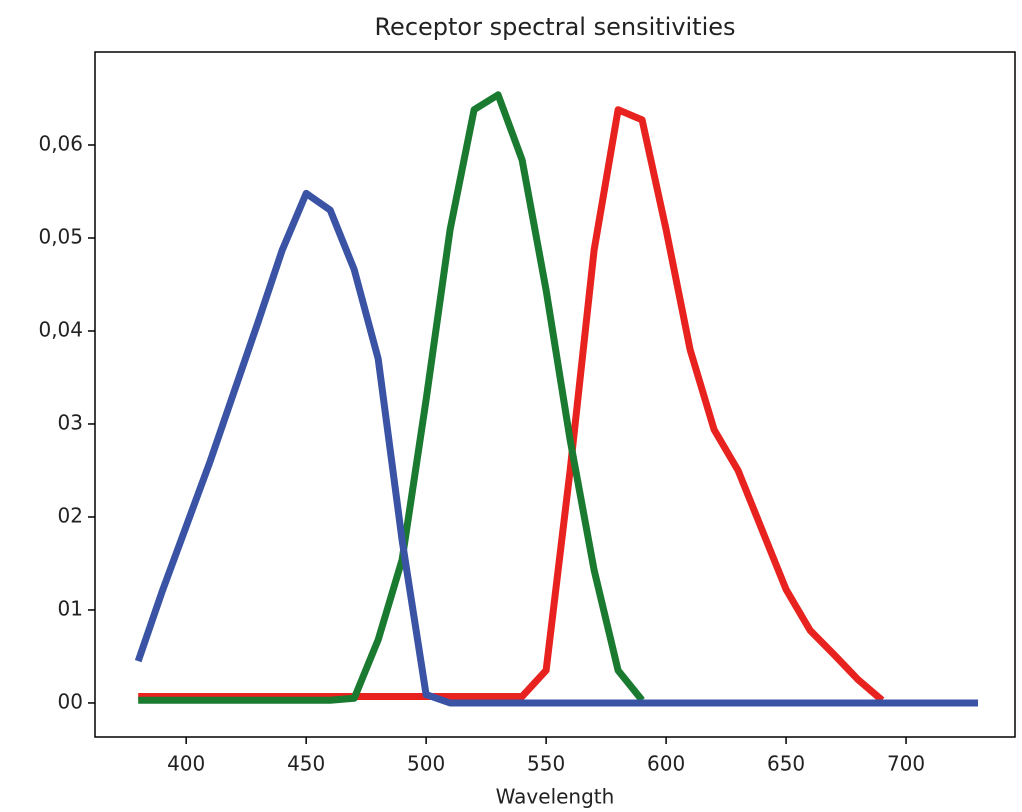 This screenshot has width=1022, height=812. Describe the element at coordinates (906, 764) in the screenshot. I see `x-tick-label: 700` at that location.